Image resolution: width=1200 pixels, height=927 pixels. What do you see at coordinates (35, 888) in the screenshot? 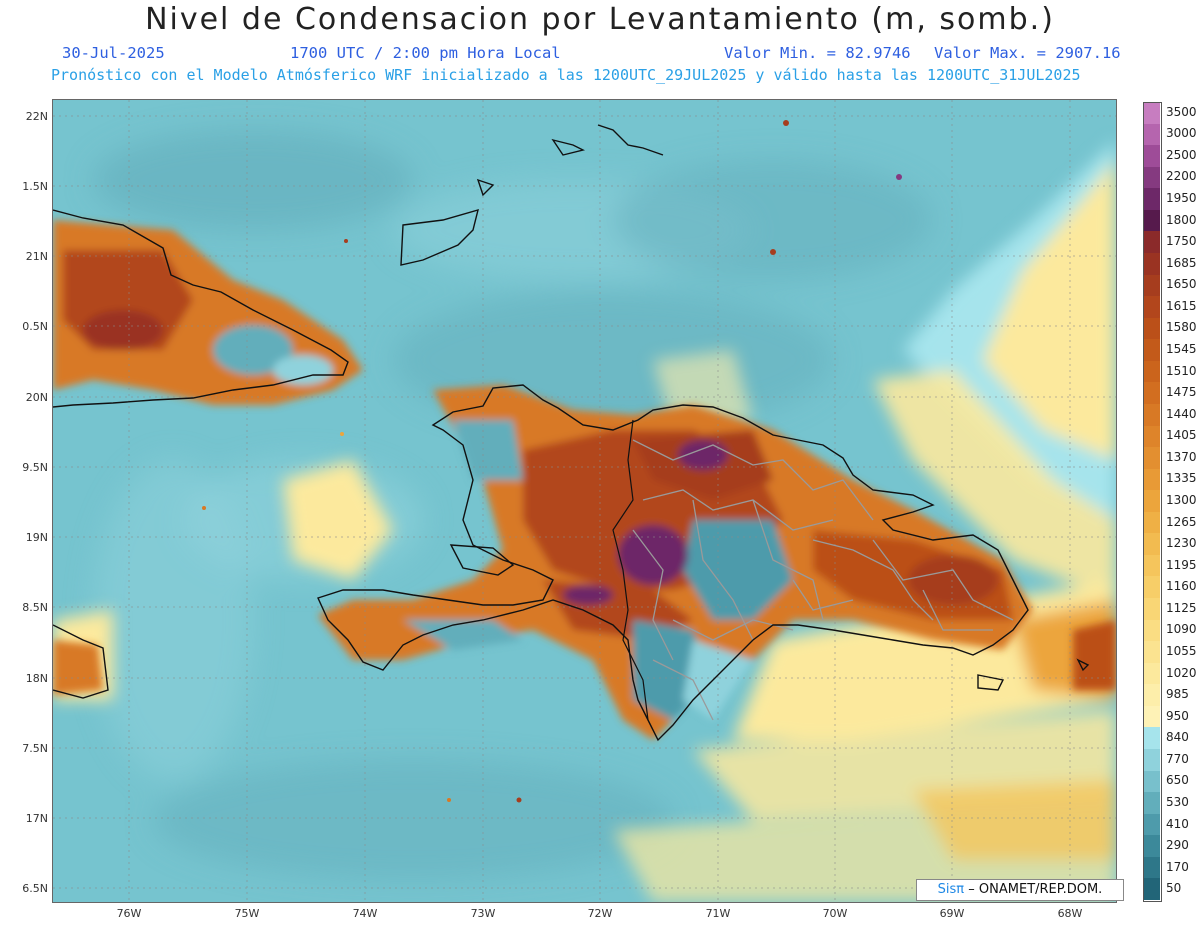
I see `lat-label: 6.5N` at bounding box center [35, 888].